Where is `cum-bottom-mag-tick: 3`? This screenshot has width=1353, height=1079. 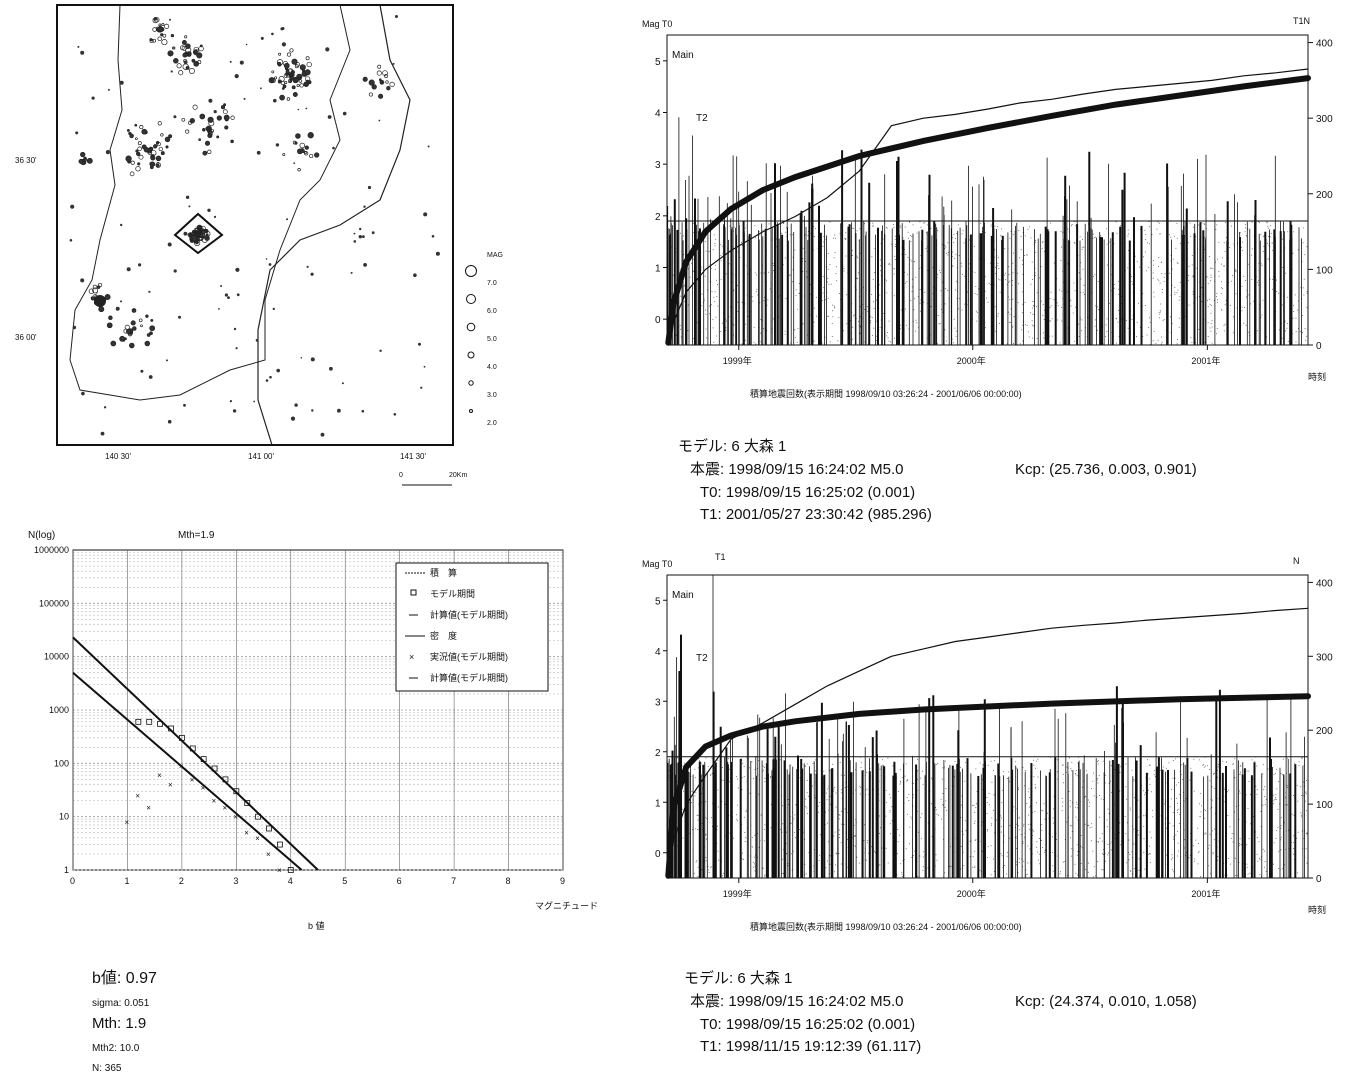 cum-bottom-mag-tick: 3 is located at coordinates (658, 702).